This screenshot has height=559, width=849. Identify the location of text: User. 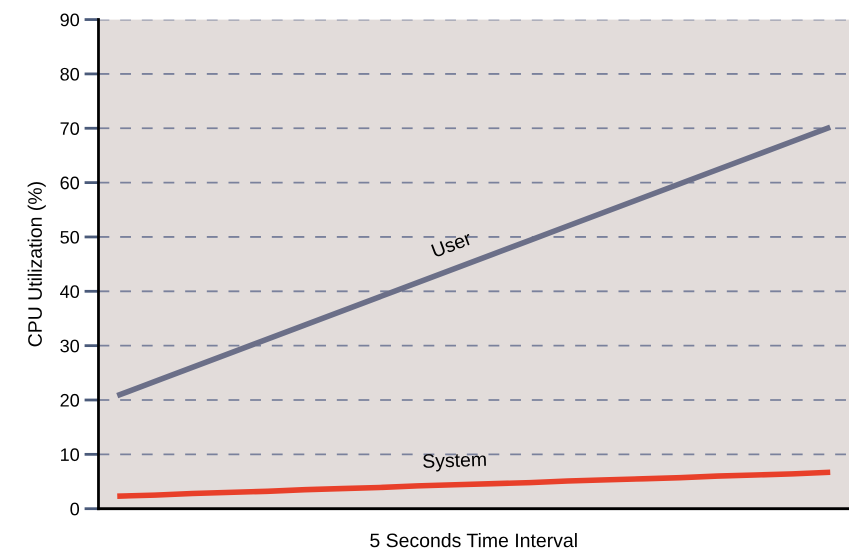
(452, 244).